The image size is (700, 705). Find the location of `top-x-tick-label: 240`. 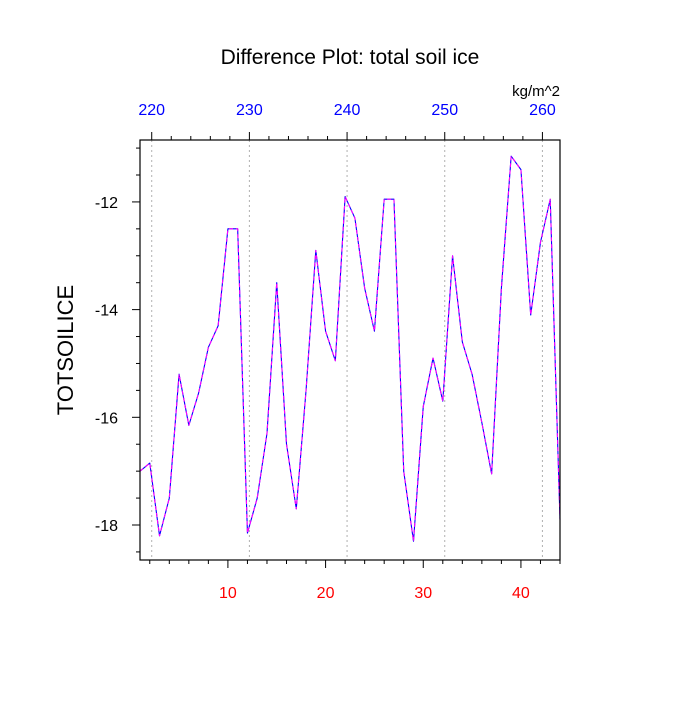

top-x-tick-label: 240 is located at coordinates (347, 110).